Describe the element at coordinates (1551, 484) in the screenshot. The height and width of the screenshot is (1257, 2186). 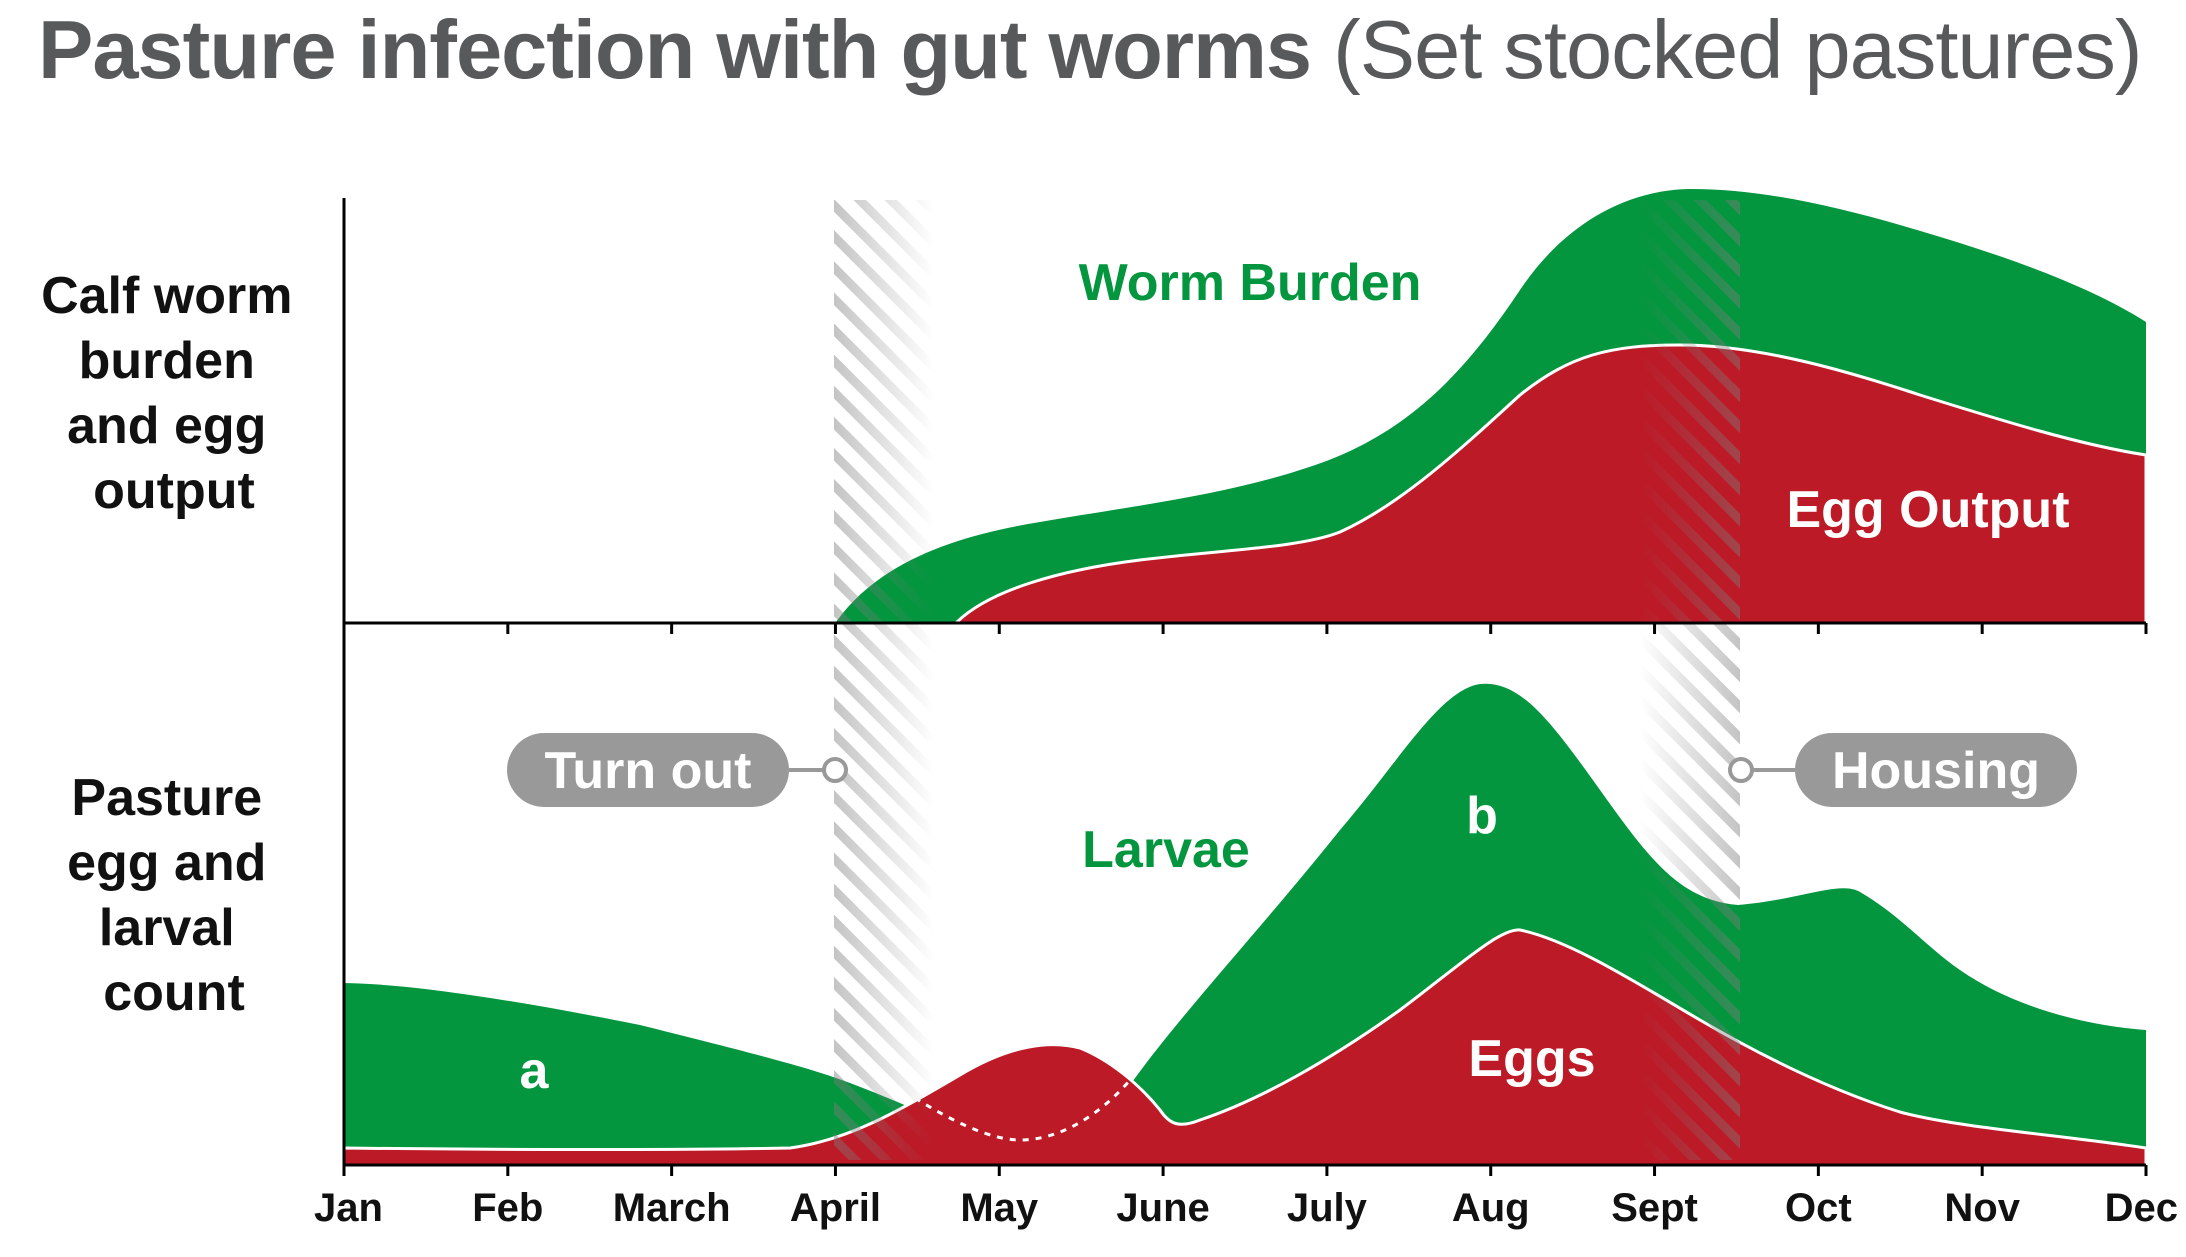
I see `egg-output-area` at that location.